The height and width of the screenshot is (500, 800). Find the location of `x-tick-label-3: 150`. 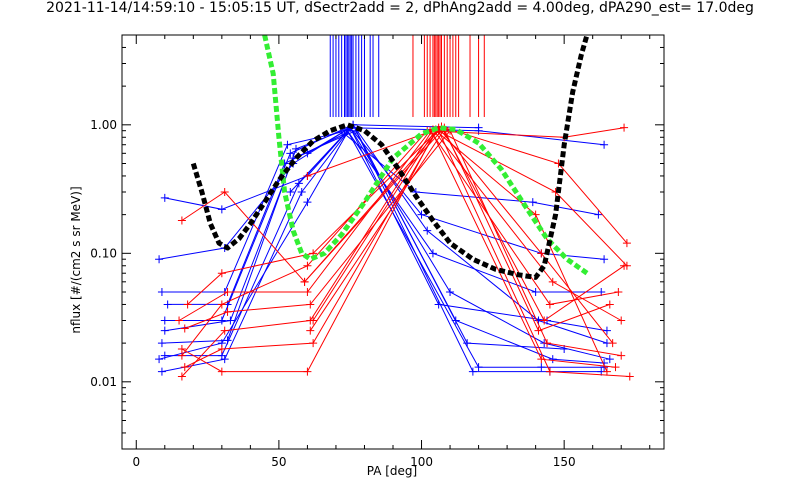

x-tick-label-3: 150 is located at coordinates (564, 462).